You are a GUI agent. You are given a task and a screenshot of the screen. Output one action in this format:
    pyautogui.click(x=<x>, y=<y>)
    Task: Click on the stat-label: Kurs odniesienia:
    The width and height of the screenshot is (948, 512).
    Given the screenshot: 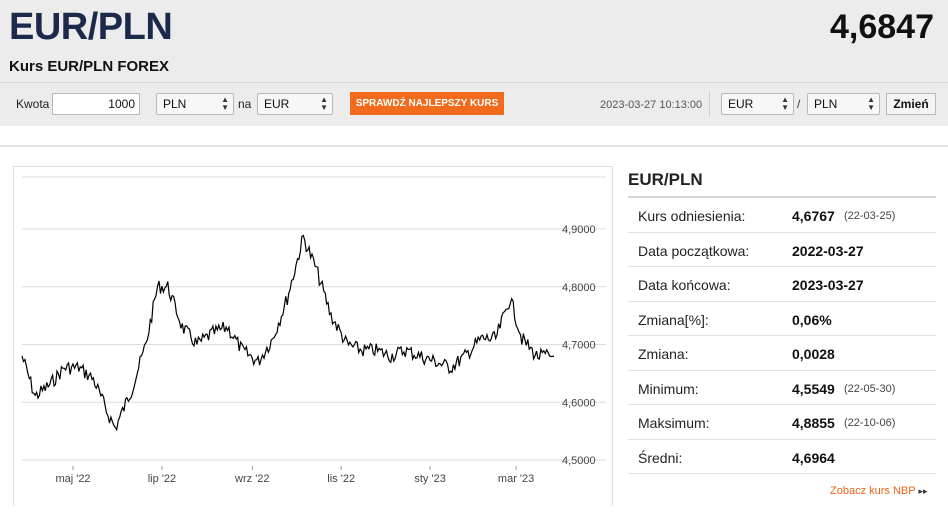 What is the action you would take?
    pyautogui.click(x=692, y=216)
    